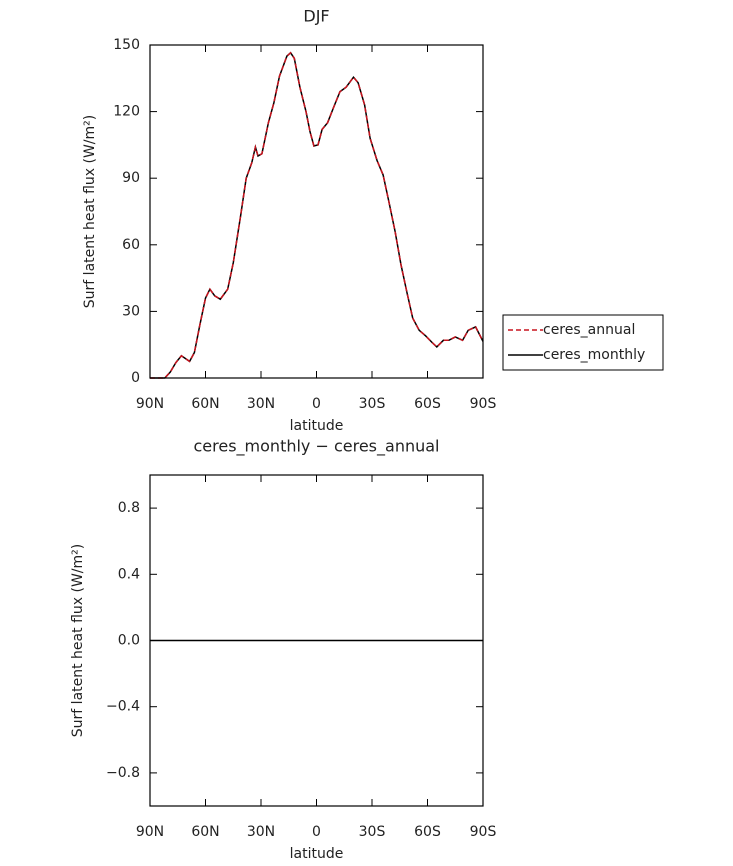 The width and height of the screenshot is (733, 866). I want to click on y-tick-label: 30, so click(131, 311).